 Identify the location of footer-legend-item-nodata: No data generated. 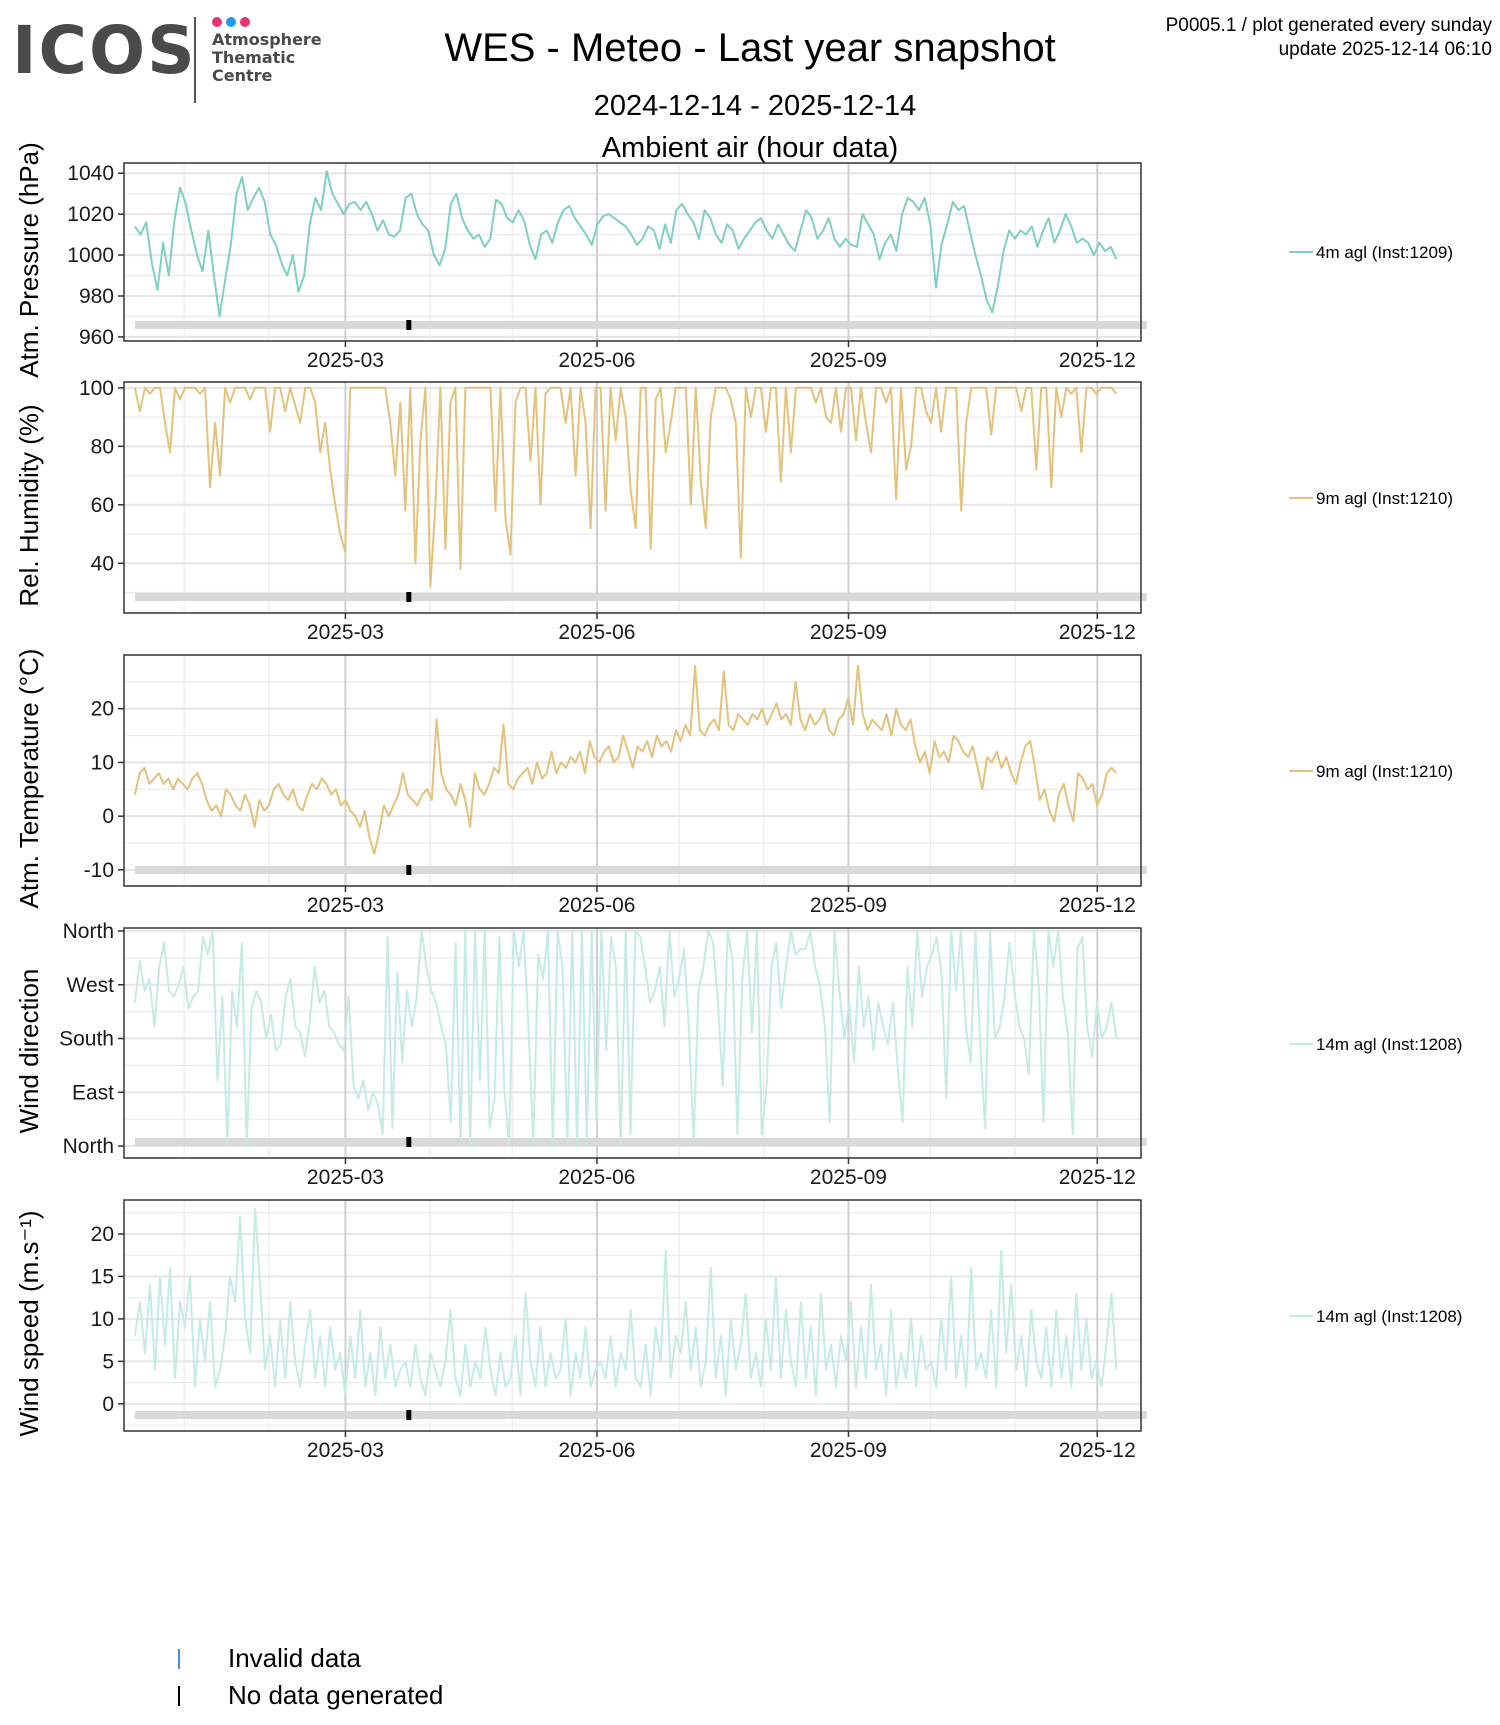
(310, 1695).